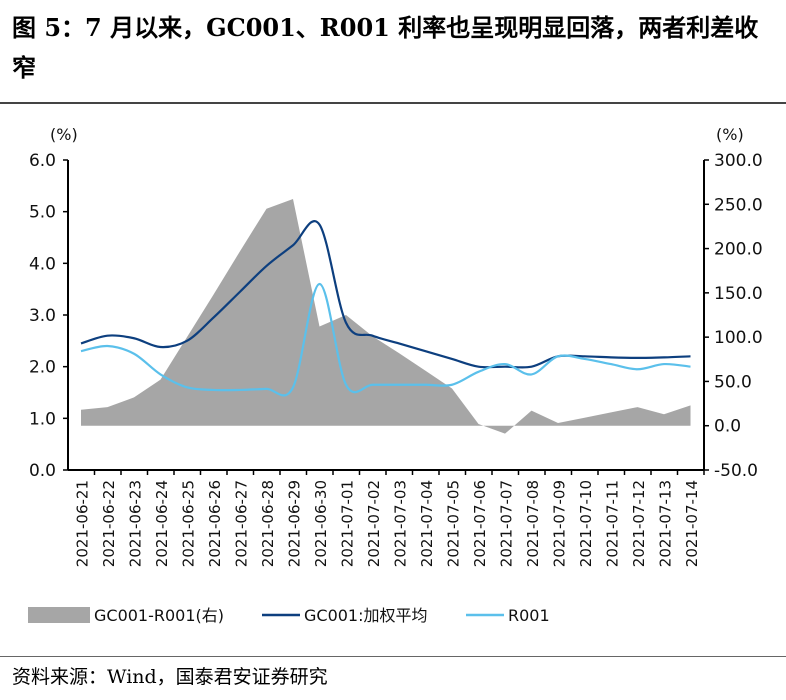 The height and width of the screenshot is (700, 786). Describe the element at coordinates (162, 523) in the screenshot. I see `x-tick-label: 2021-06-24` at that location.